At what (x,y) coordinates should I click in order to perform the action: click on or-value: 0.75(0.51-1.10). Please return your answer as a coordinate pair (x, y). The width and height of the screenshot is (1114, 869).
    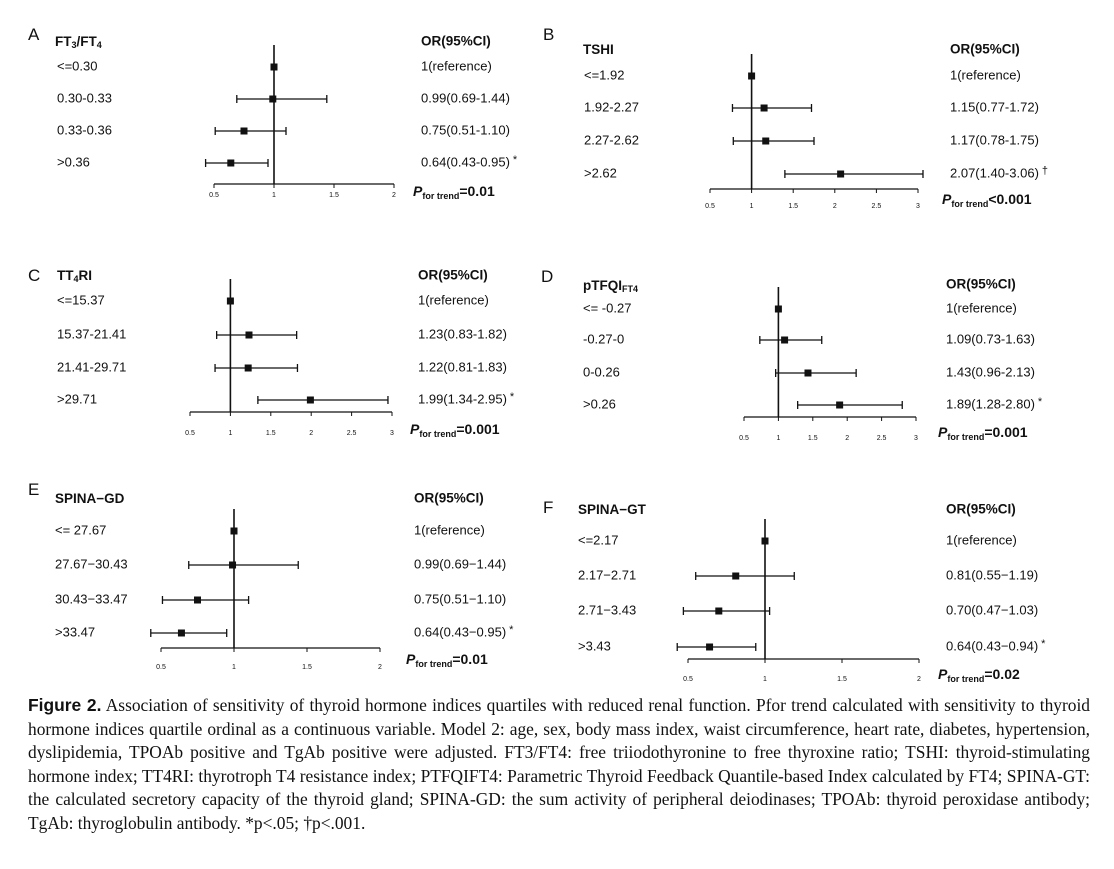
    Looking at the image, I should click on (465, 129).